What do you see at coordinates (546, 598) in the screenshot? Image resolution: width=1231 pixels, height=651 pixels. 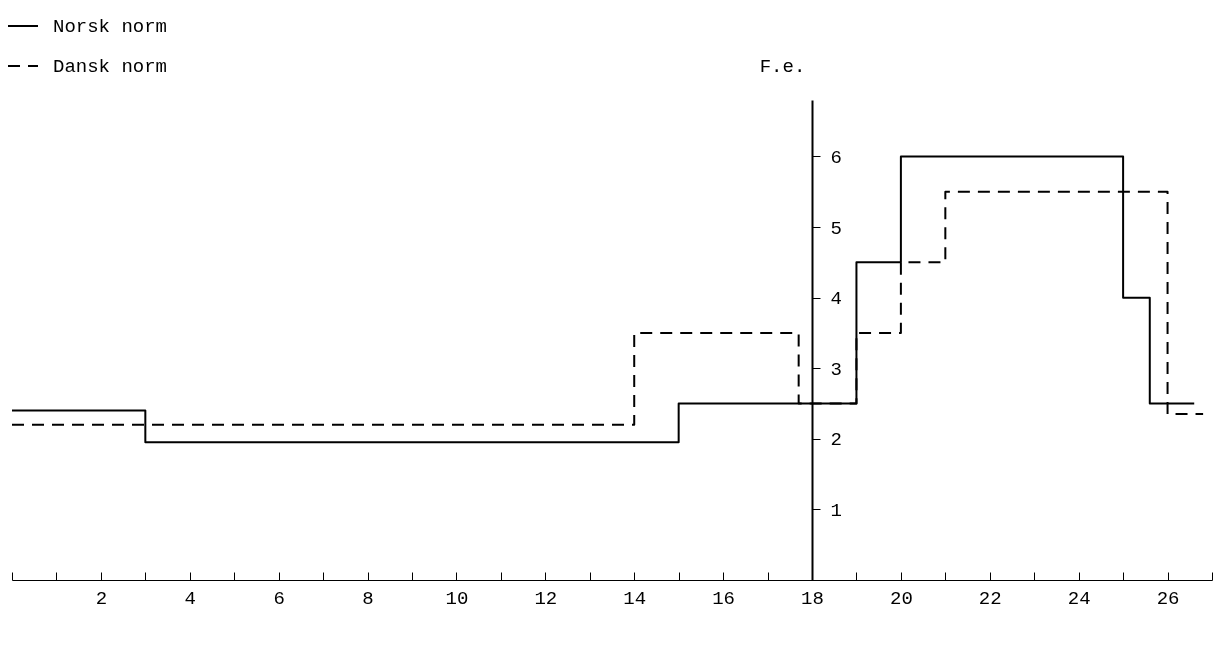 I see `x-tick-label: 12` at bounding box center [546, 598].